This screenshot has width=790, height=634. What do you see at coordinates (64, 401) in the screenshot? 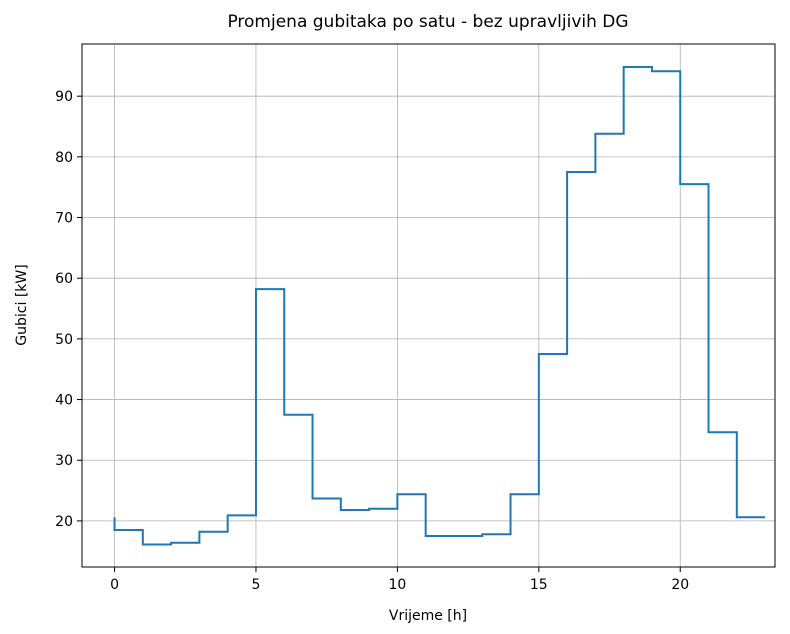
I see `y-tick-label: 40` at bounding box center [64, 401].